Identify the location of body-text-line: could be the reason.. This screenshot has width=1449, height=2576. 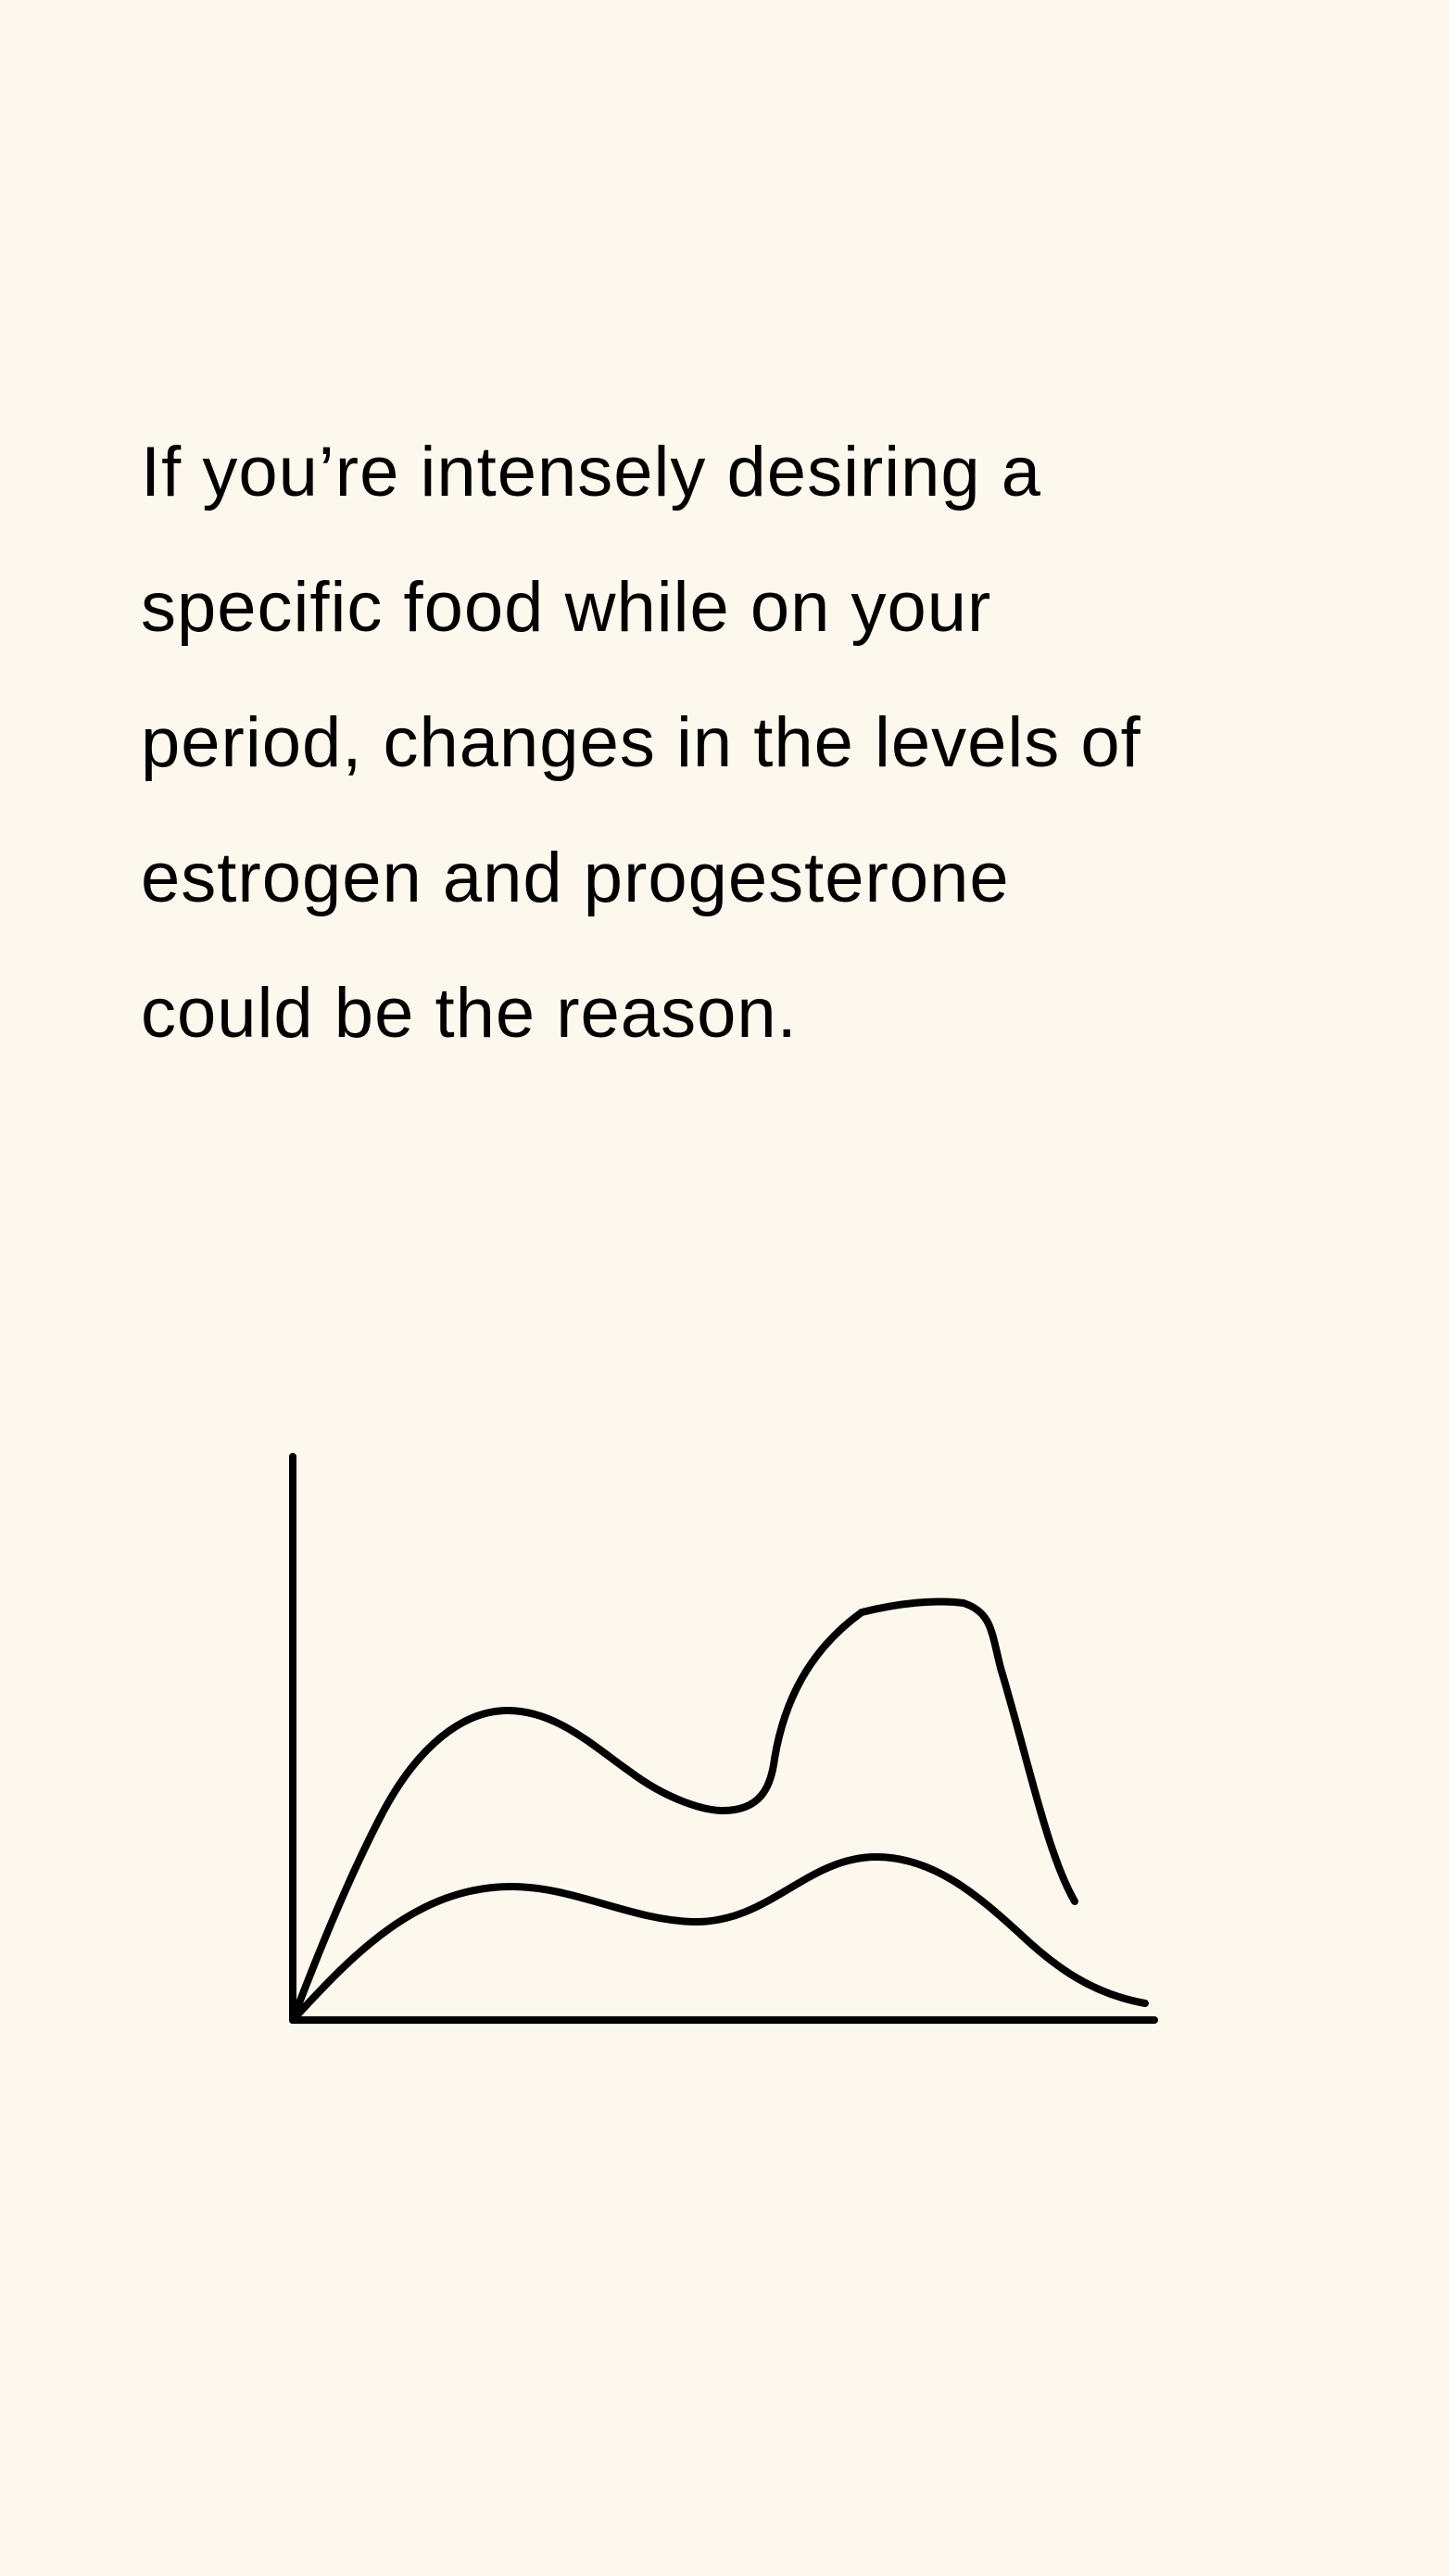
(469, 1013).